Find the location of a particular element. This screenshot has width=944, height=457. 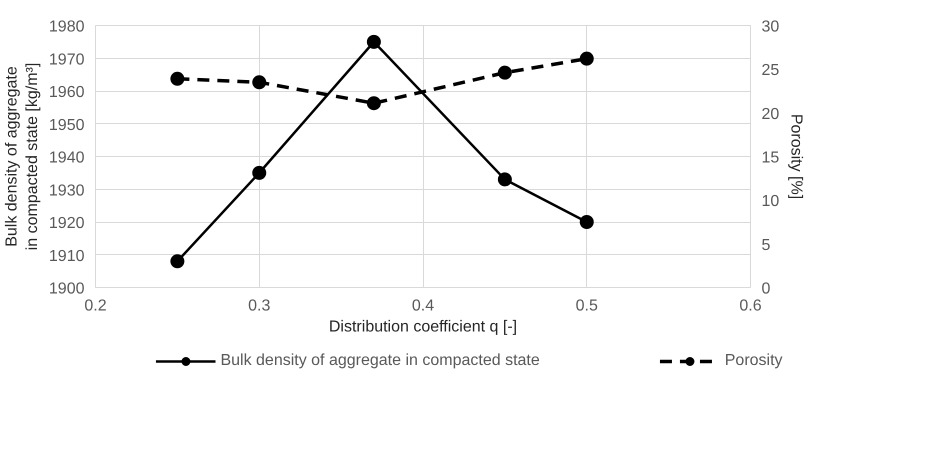

legend-label: Bulk density of aggregate in compacted state is located at coordinates (380, 361).